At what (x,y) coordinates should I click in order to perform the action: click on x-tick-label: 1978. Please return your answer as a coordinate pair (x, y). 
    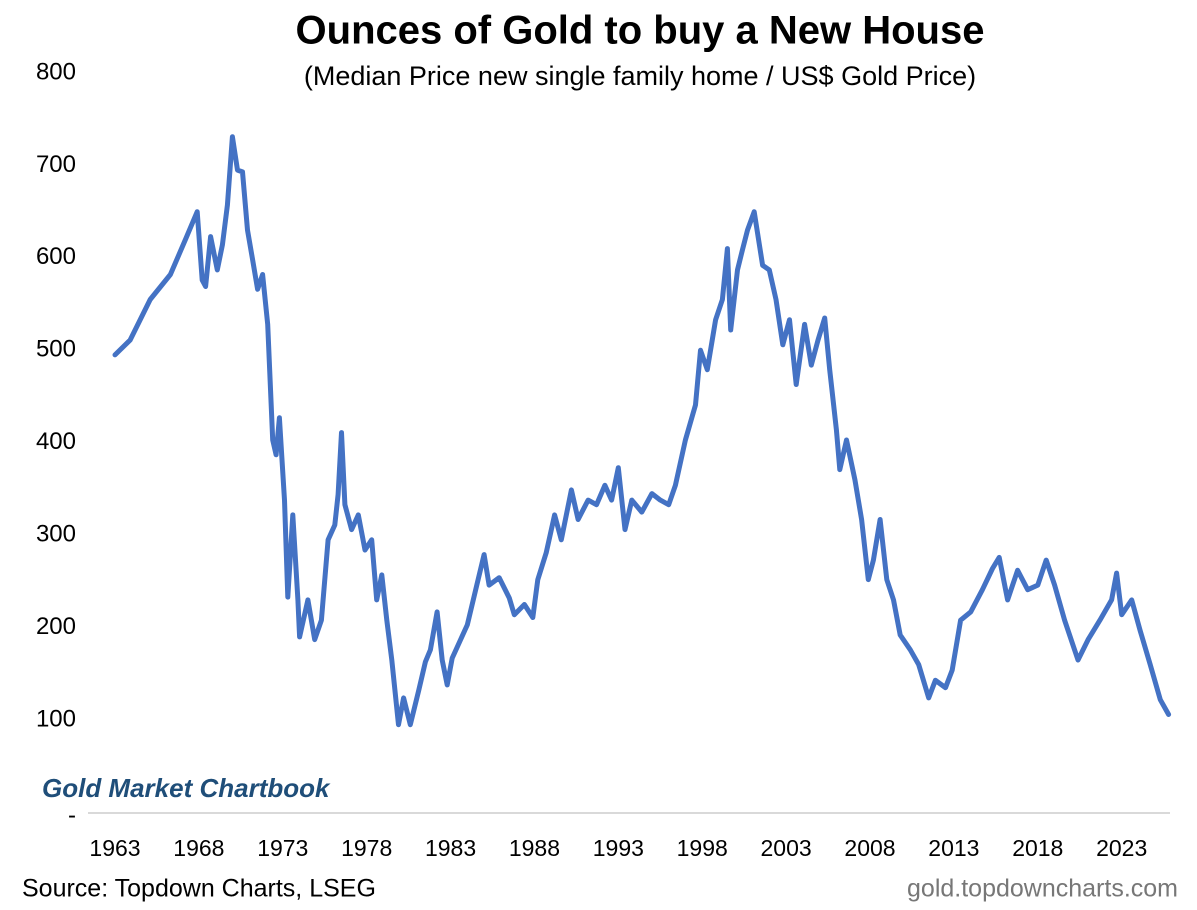
    Looking at the image, I should click on (366, 848).